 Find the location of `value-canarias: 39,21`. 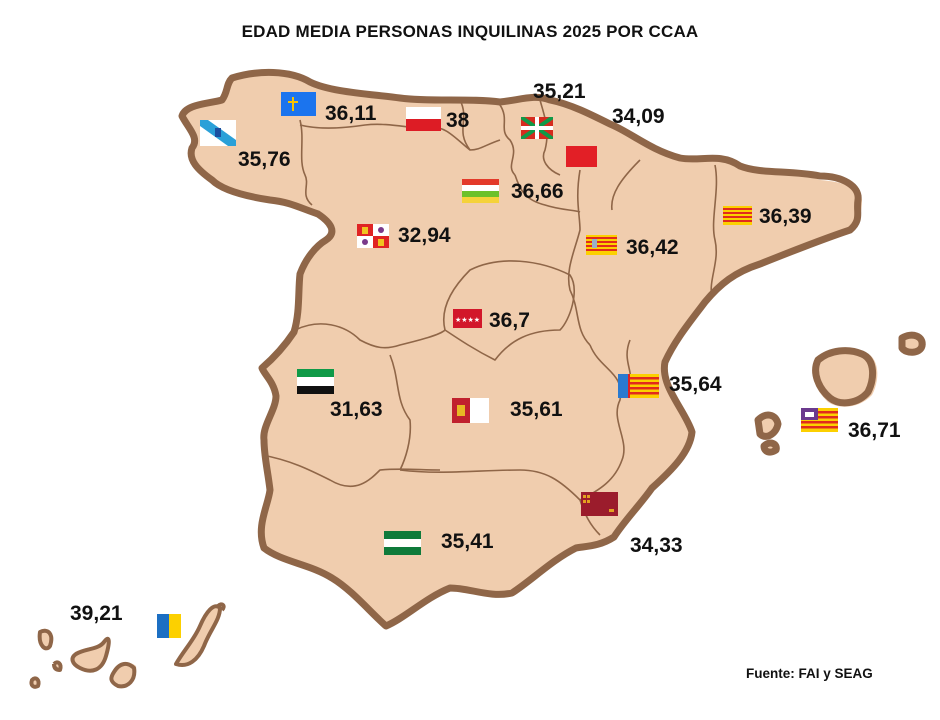

value-canarias: 39,21 is located at coordinates (96, 613).